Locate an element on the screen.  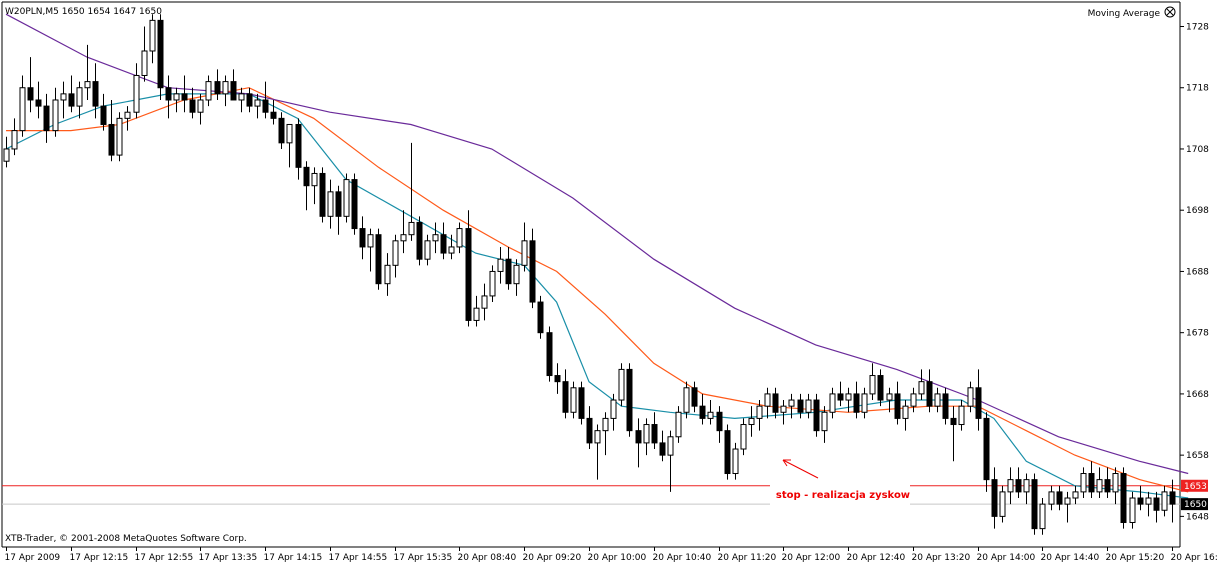
x-tick-label: 20 Apr 15:20 is located at coordinates (1135, 558).